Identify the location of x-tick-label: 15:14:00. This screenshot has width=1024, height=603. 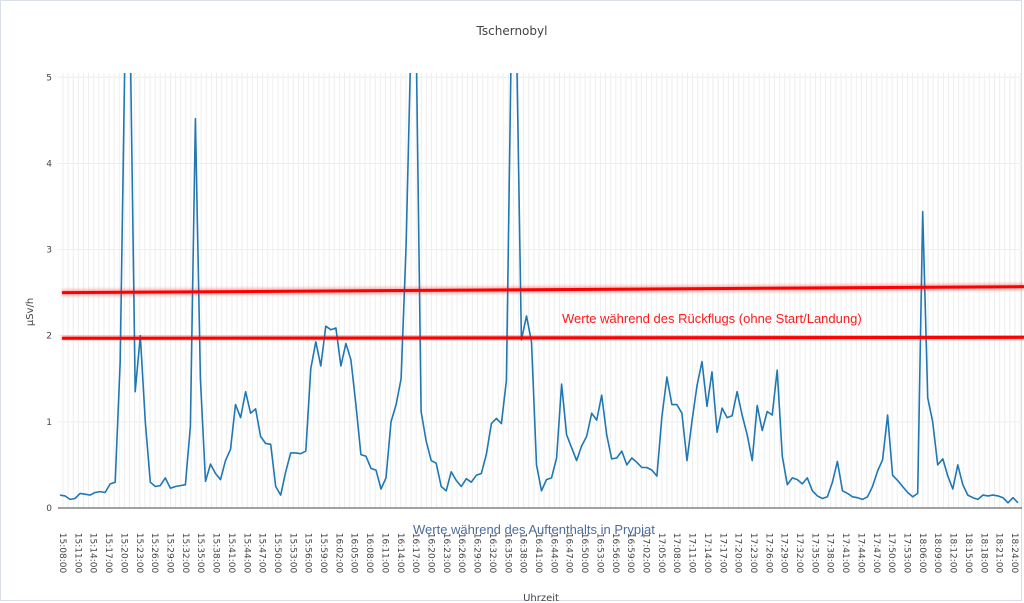
(93, 553).